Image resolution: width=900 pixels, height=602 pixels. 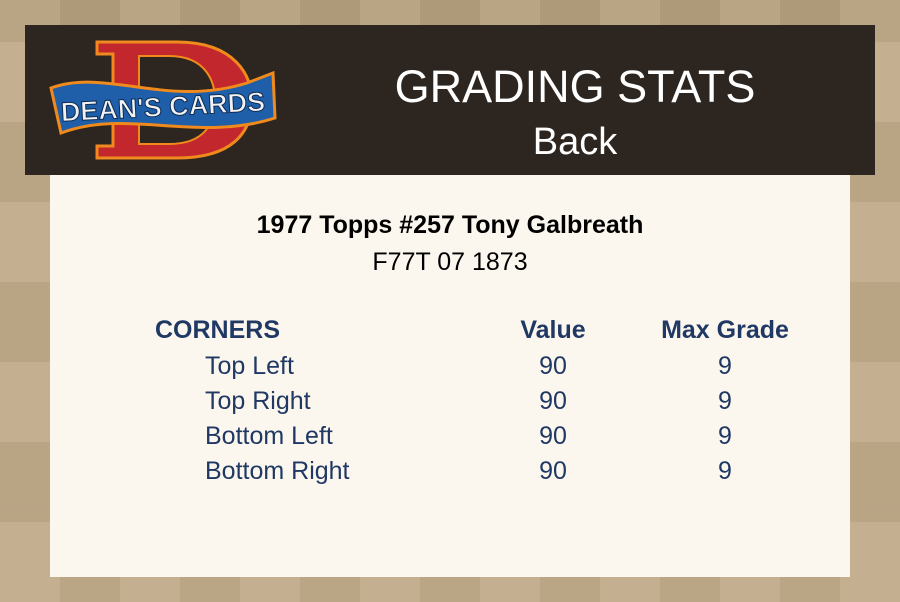 I want to click on cert-number: F77T 07 1873, so click(x=450, y=262).